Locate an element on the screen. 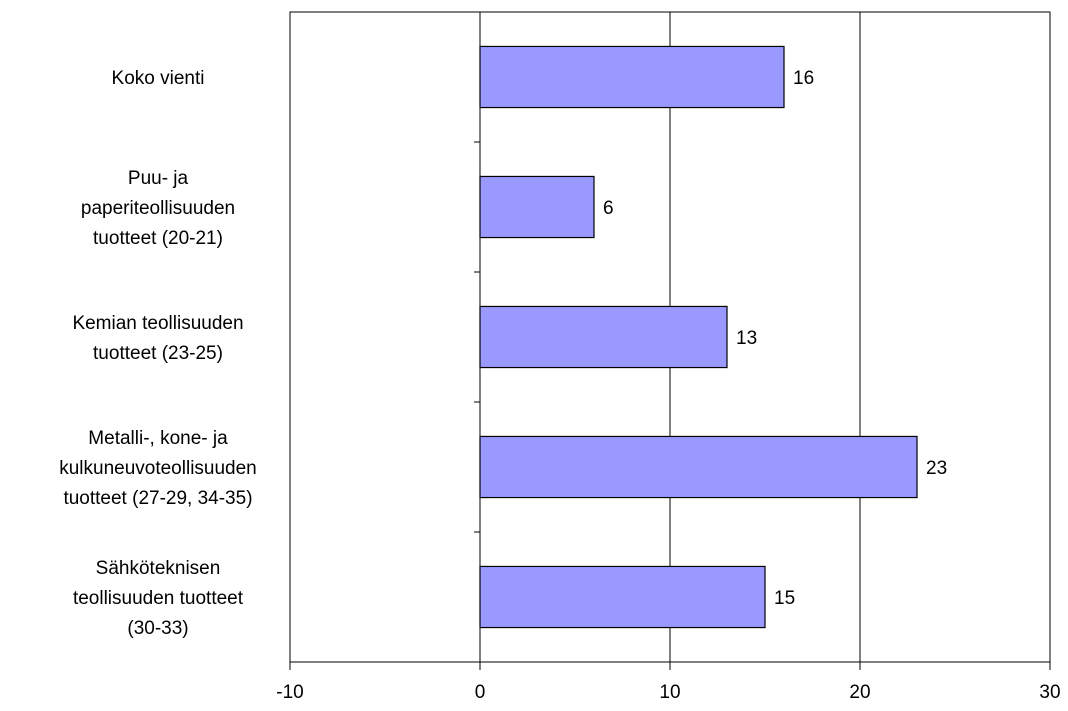  bar-value-label: 15 is located at coordinates (784, 598).